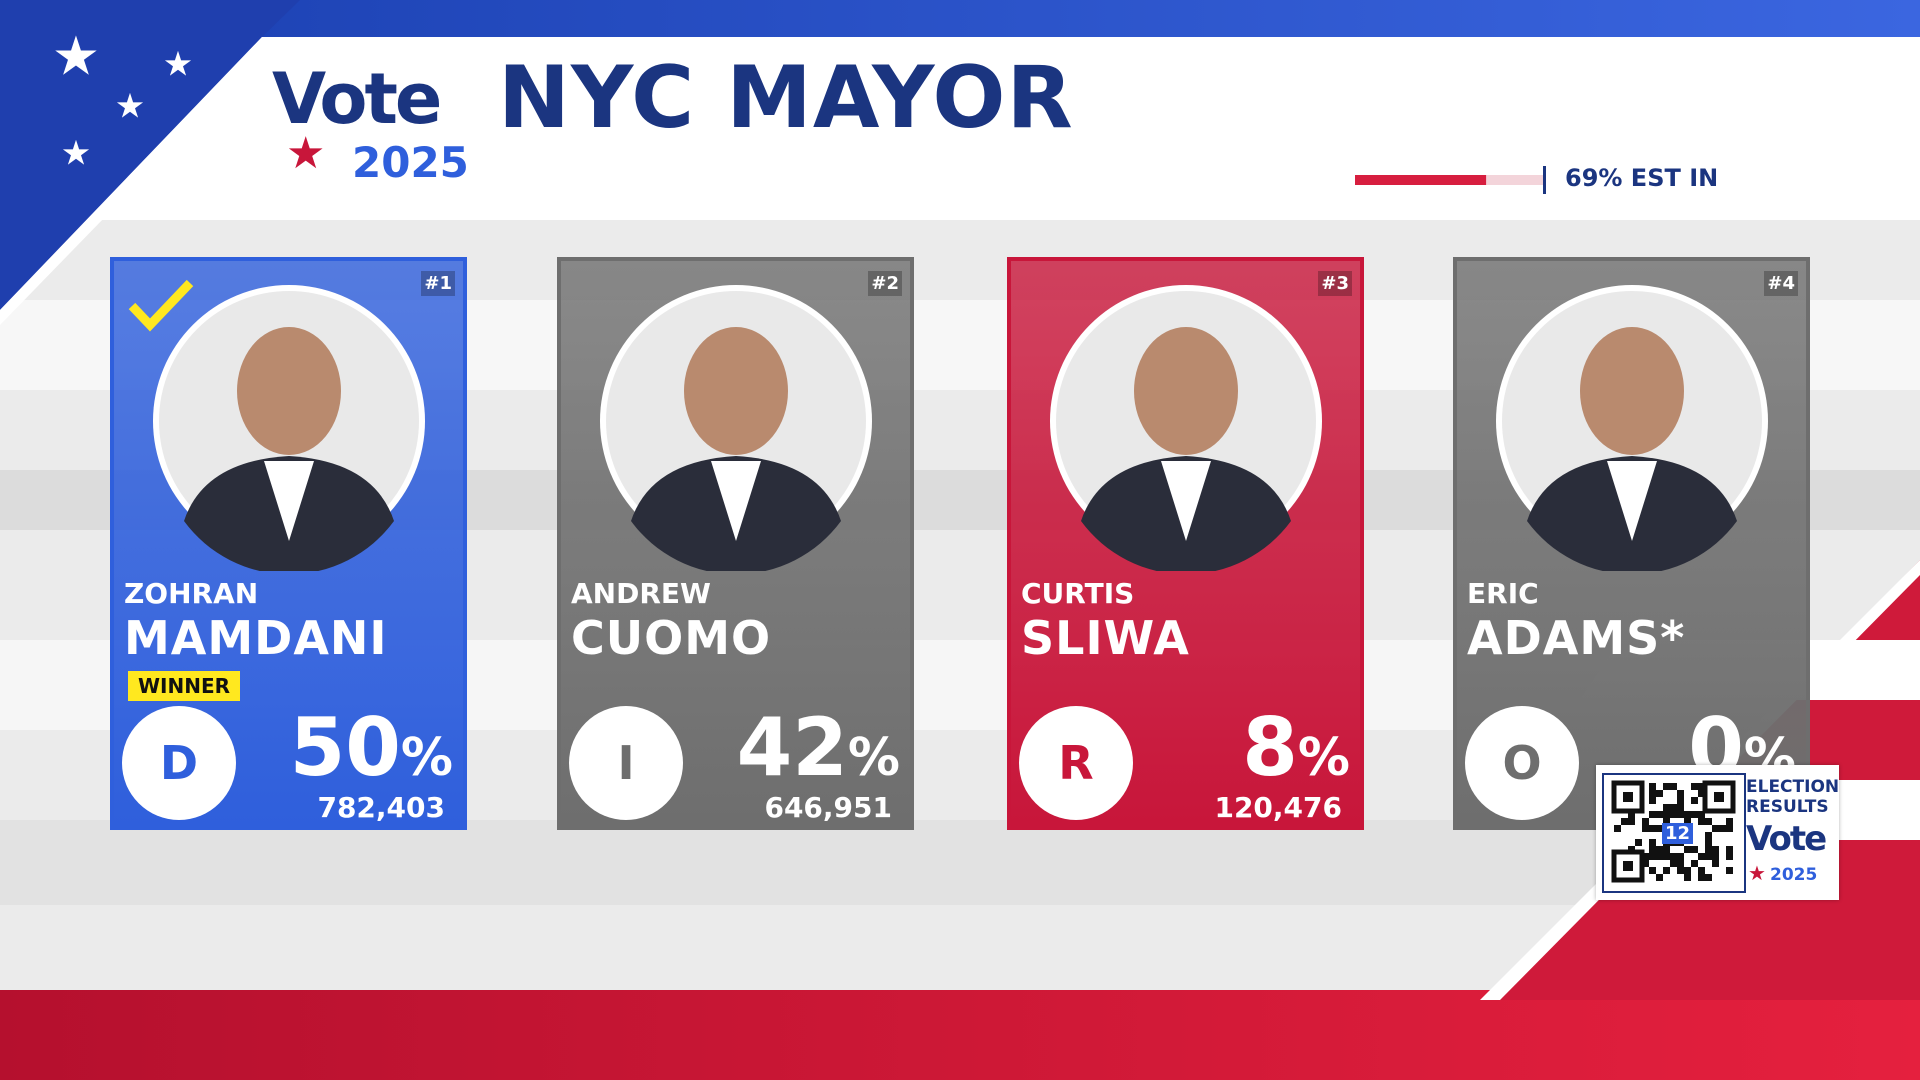  Describe the element at coordinates (357, 99) in the screenshot. I see `logo-word: Vote` at that location.